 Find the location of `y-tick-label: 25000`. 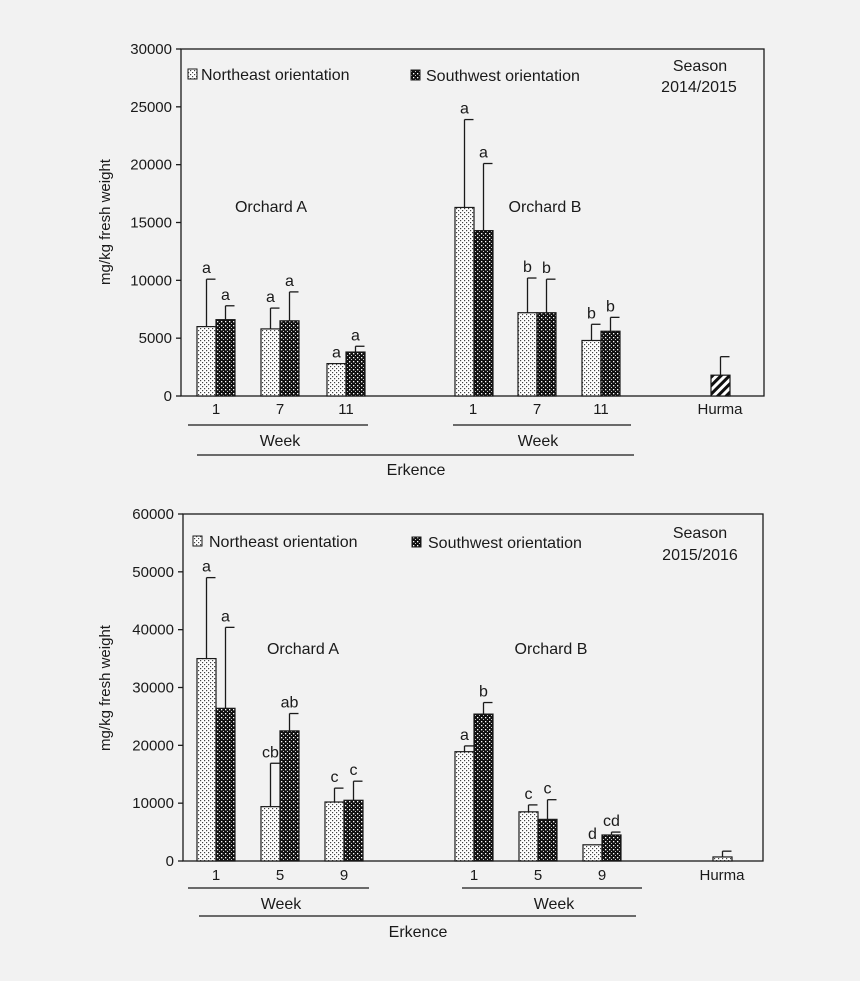

y-tick-label: 25000 is located at coordinates (151, 107).